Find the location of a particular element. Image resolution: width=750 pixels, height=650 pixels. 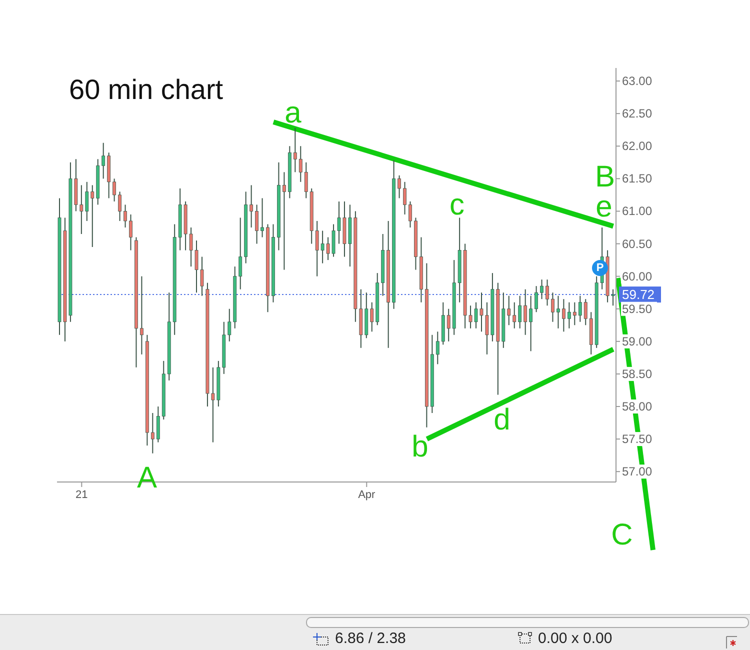

y-tick-label: 58.50 is located at coordinates (637, 373).